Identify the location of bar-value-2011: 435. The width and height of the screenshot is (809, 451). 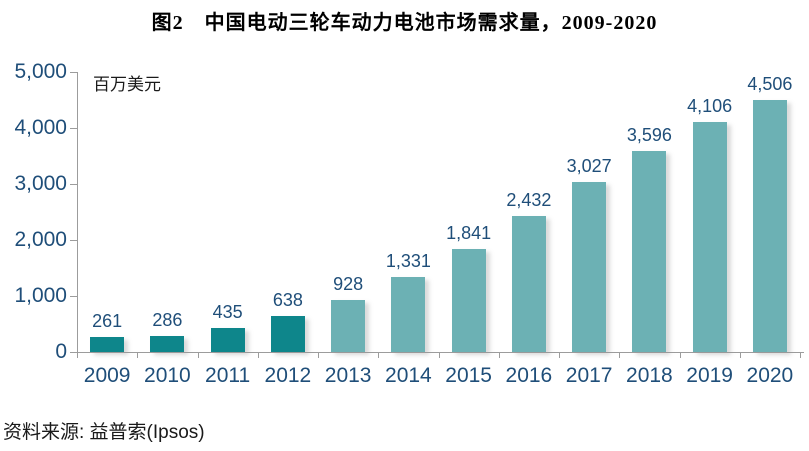
(227, 311).